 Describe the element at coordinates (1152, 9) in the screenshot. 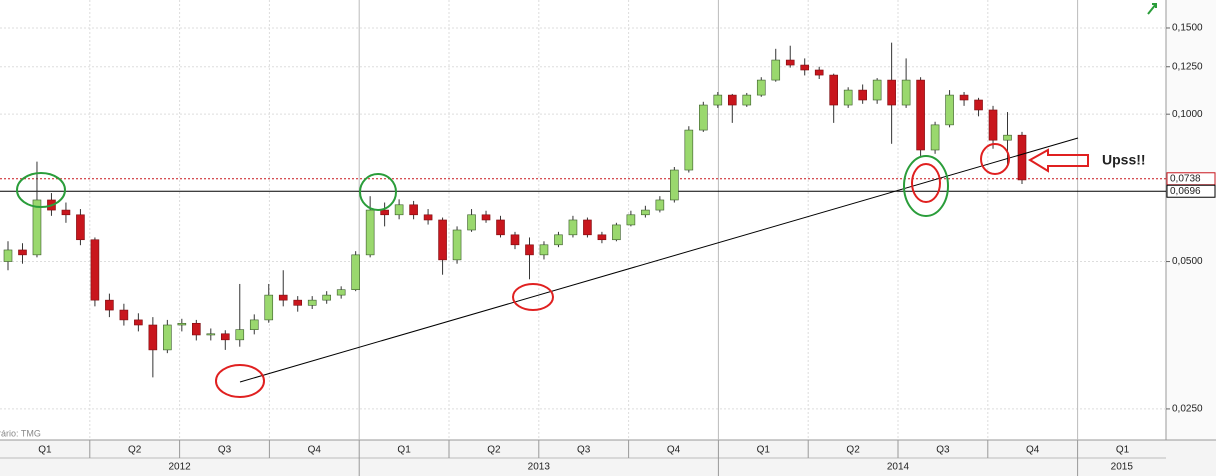

I see `icon` at that location.